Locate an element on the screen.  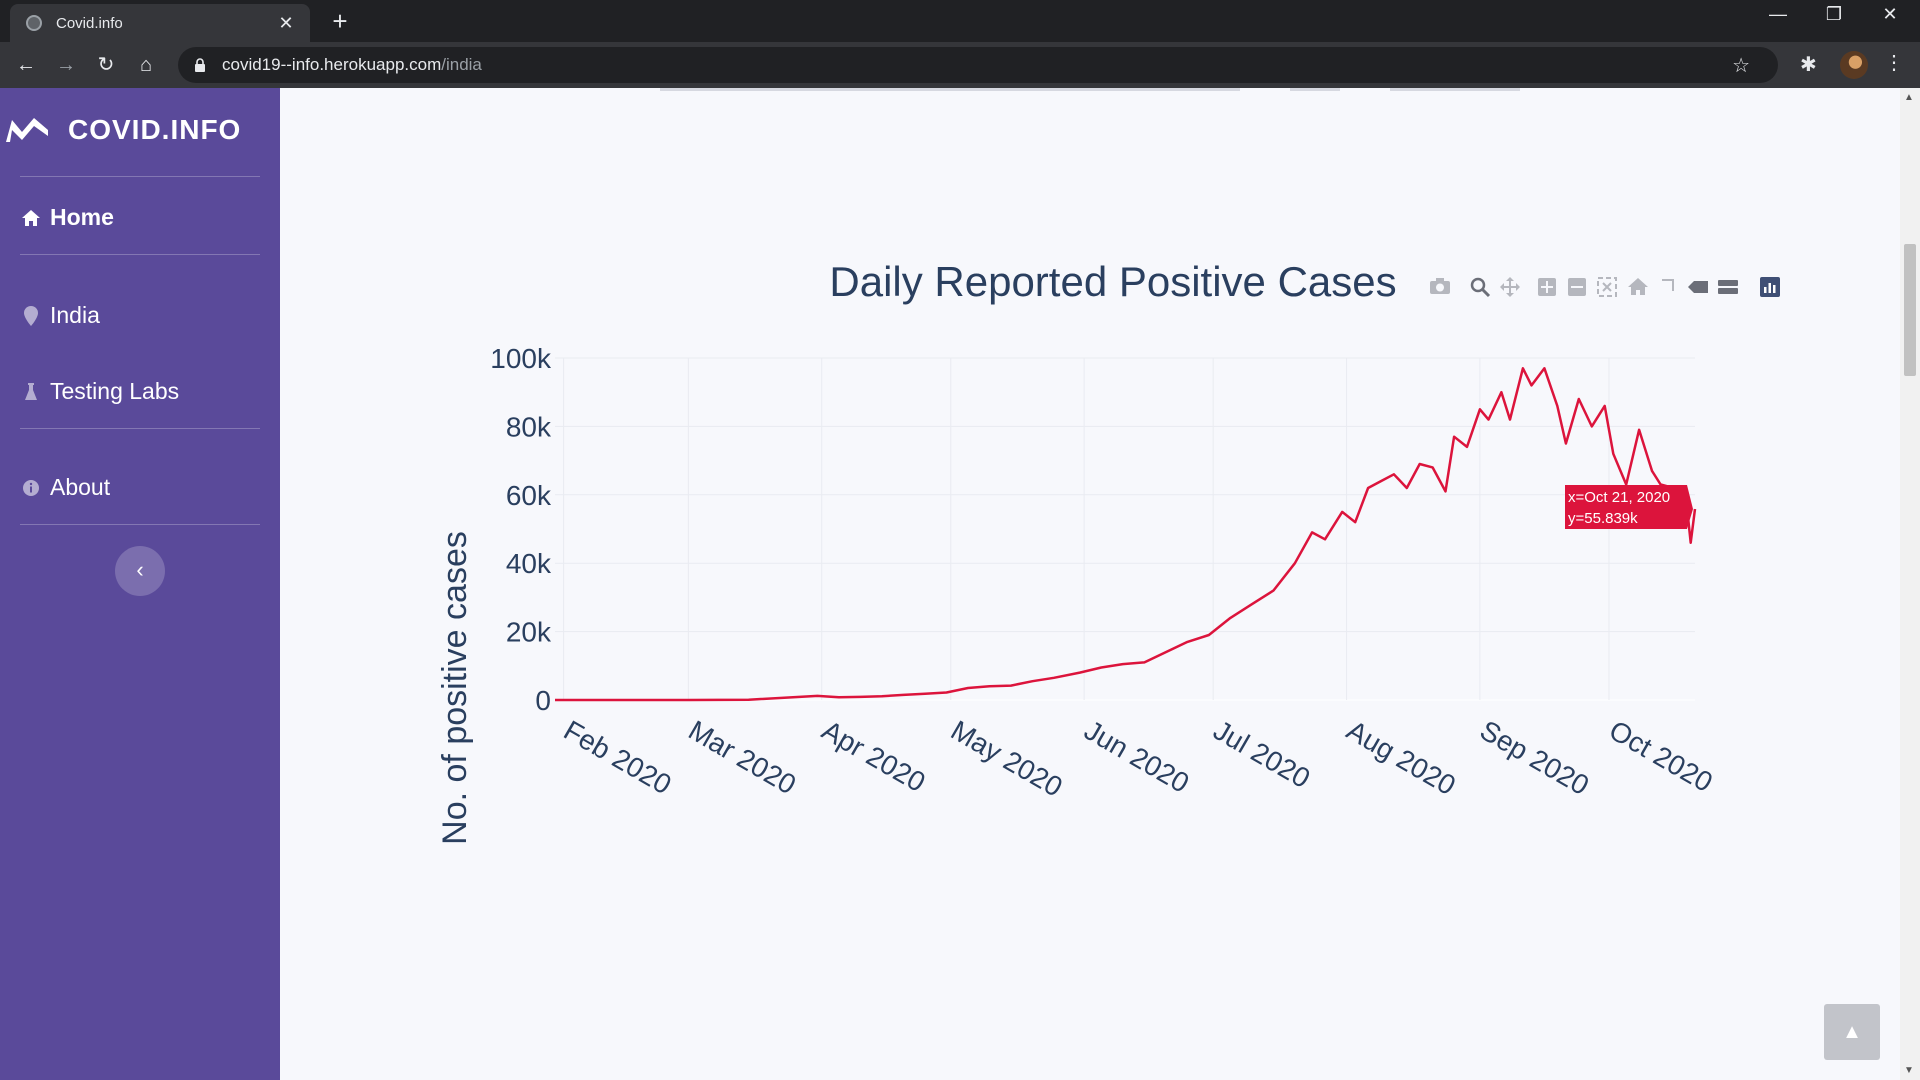
tooltip-y-text: y=55.839k is located at coordinates (1603, 518).